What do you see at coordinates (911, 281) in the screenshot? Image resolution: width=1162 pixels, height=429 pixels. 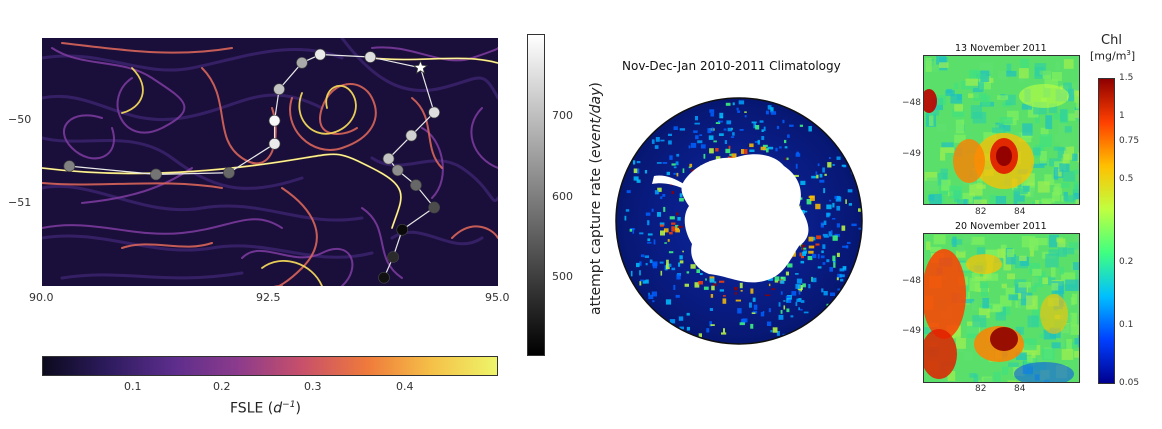 I see `mini-map-2-y-tick-1: −48` at bounding box center [911, 281].